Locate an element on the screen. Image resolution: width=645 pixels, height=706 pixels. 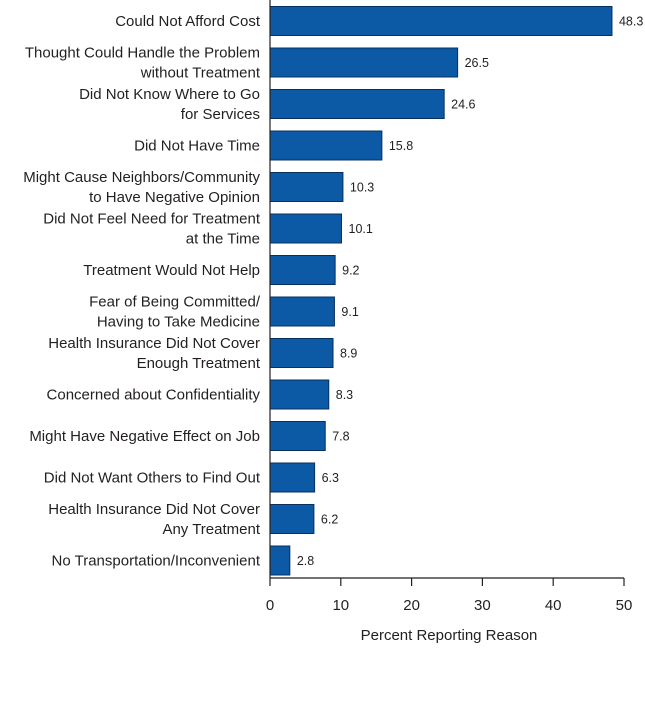
x-tick-label-5: 50 is located at coordinates (624, 605).